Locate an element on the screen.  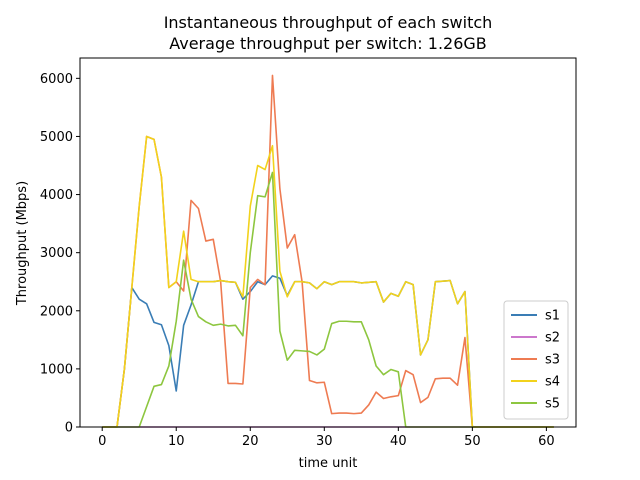
y-tick-label: 1000 is located at coordinates (56, 369).